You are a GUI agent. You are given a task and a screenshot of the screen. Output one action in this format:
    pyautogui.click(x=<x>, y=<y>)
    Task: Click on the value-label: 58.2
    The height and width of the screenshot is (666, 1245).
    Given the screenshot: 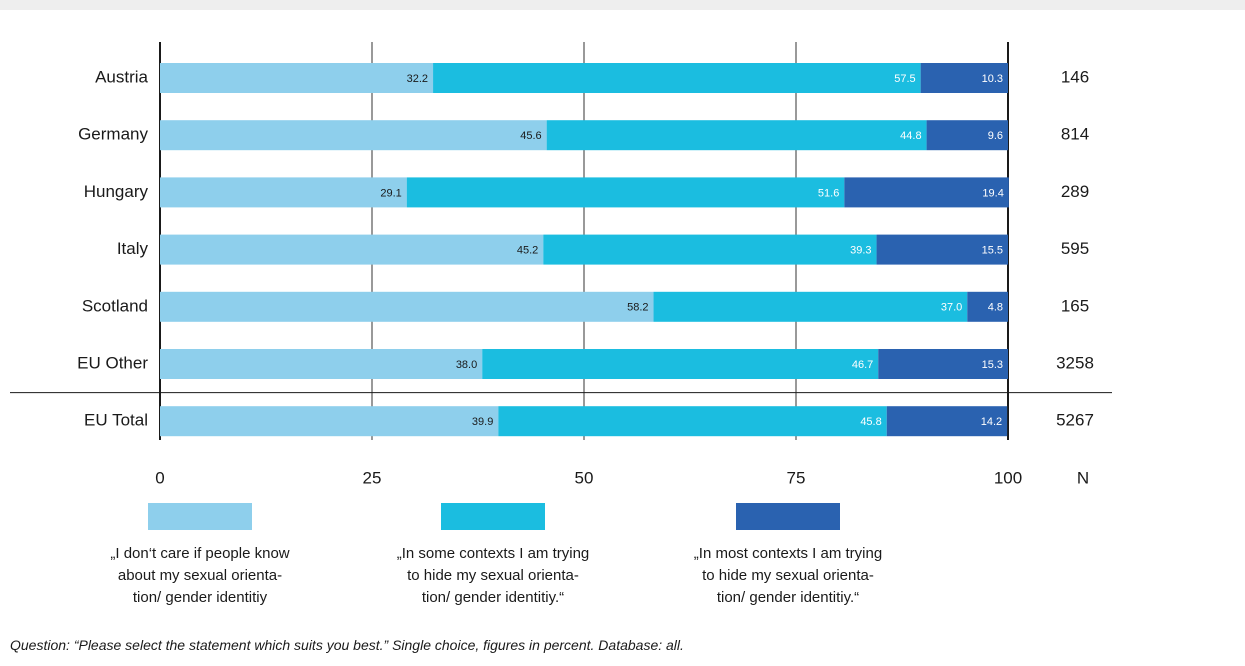 What is the action you would take?
    pyautogui.click(x=637, y=308)
    